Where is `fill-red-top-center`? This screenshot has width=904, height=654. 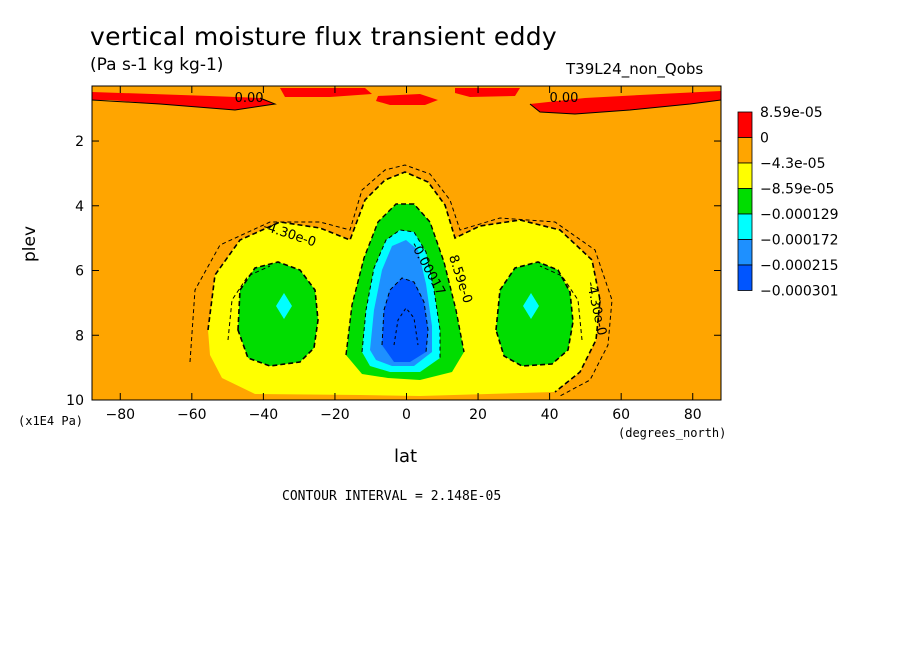 fill-red-top-center is located at coordinates (407, 99).